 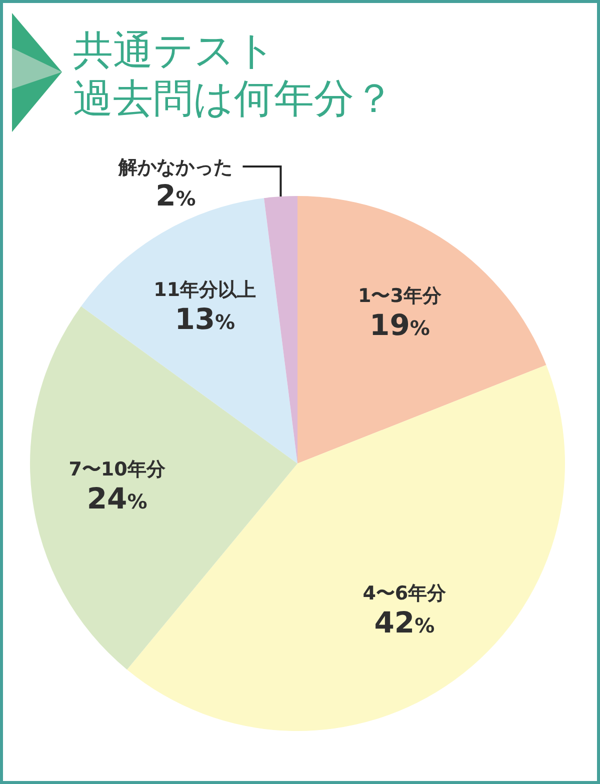 What do you see at coordinates (233, 99) in the screenshot?
I see `subtitle: 過去問は何年分？` at bounding box center [233, 99].